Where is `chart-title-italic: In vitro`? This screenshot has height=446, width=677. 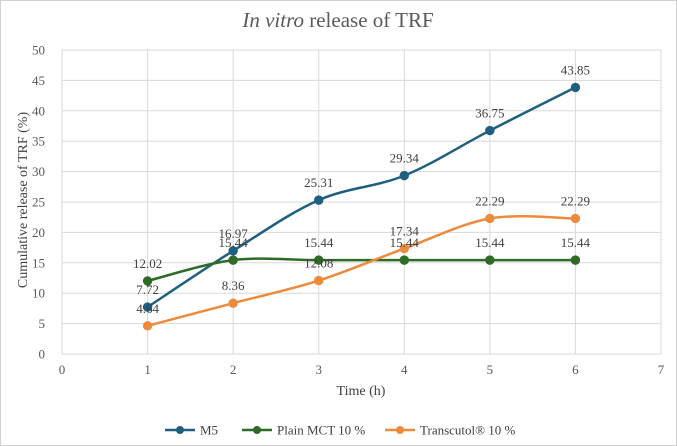
chart-title-italic: In vitro is located at coordinates (272, 20).